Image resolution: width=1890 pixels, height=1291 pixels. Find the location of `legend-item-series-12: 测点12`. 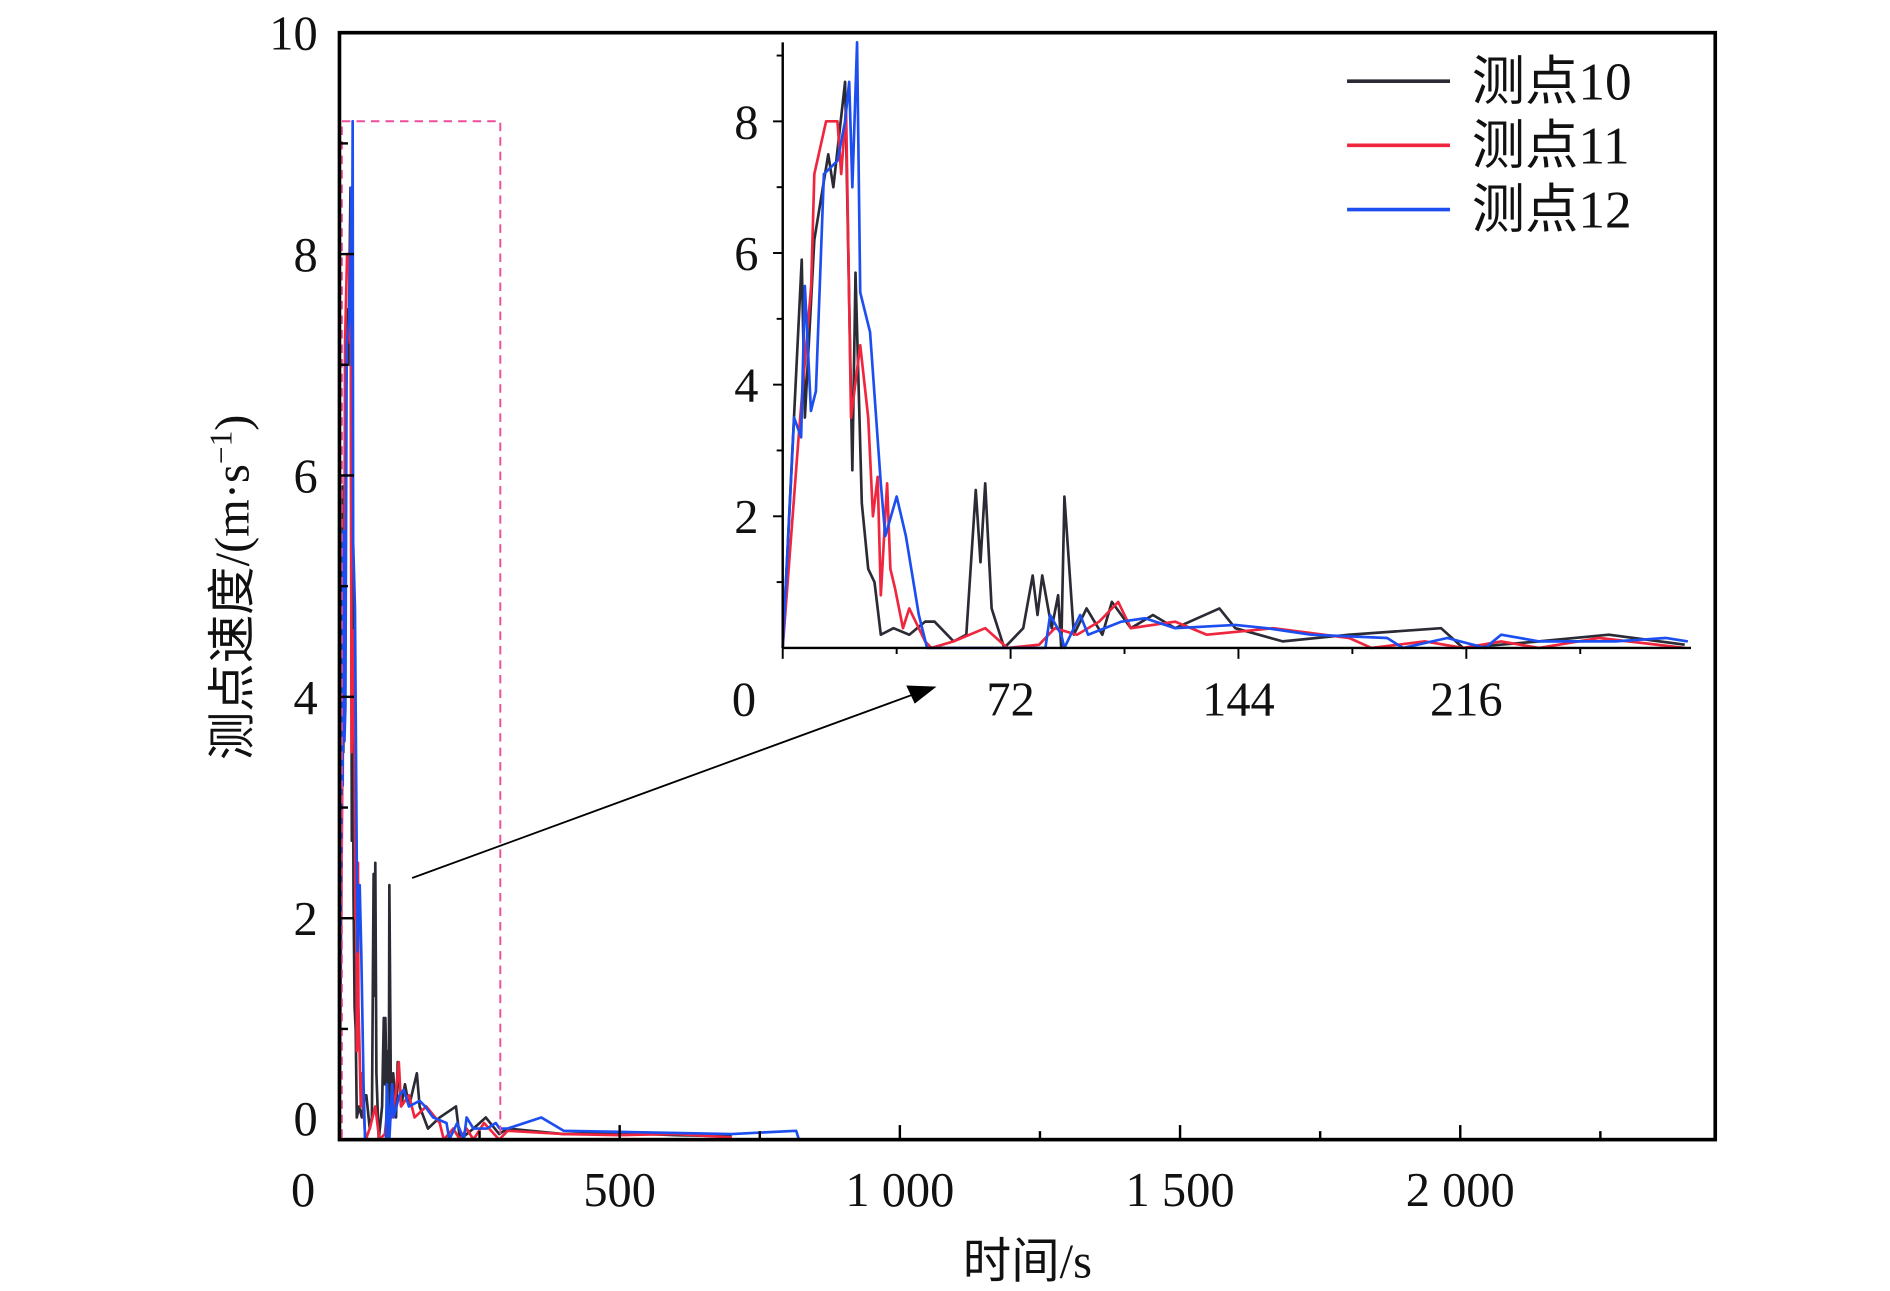

legend-item-series-12: 测点12 is located at coordinates (1489, 210).